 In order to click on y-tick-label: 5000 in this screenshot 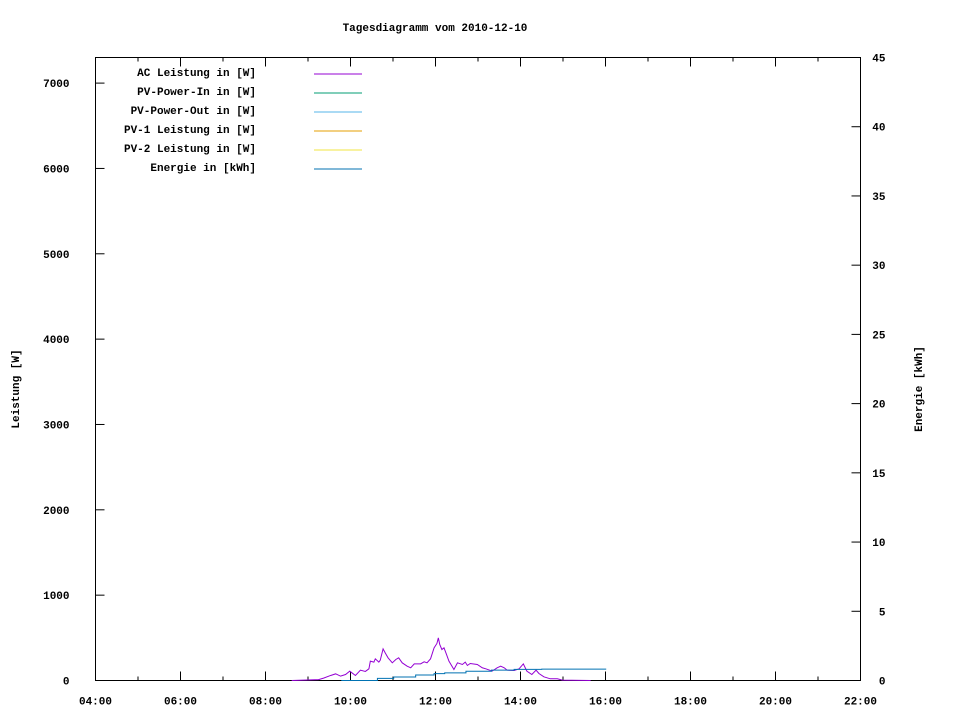, I will do `click(56, 256)`.